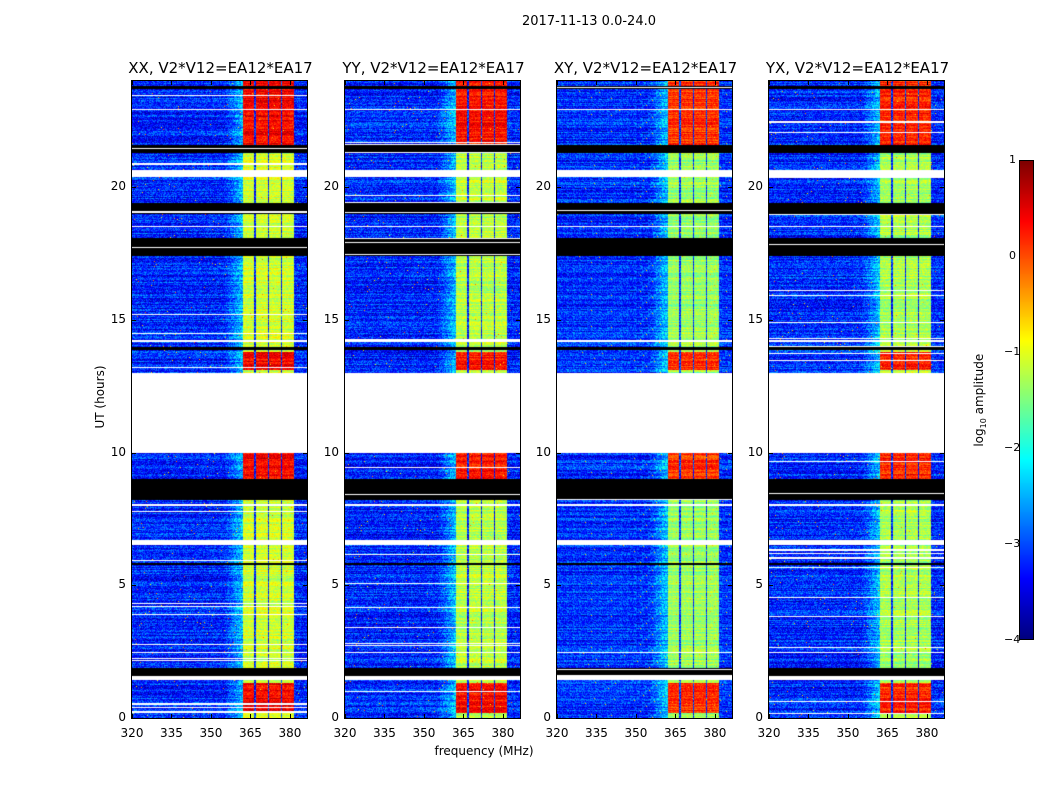 Image resolution: width=1050 pixels, height=800 pixels. What do you see at coordinates (589, 21) in the screenshot?
I see `figure-title: 2017-11-13 0.0-24.0` at bounding box center [589, 21].